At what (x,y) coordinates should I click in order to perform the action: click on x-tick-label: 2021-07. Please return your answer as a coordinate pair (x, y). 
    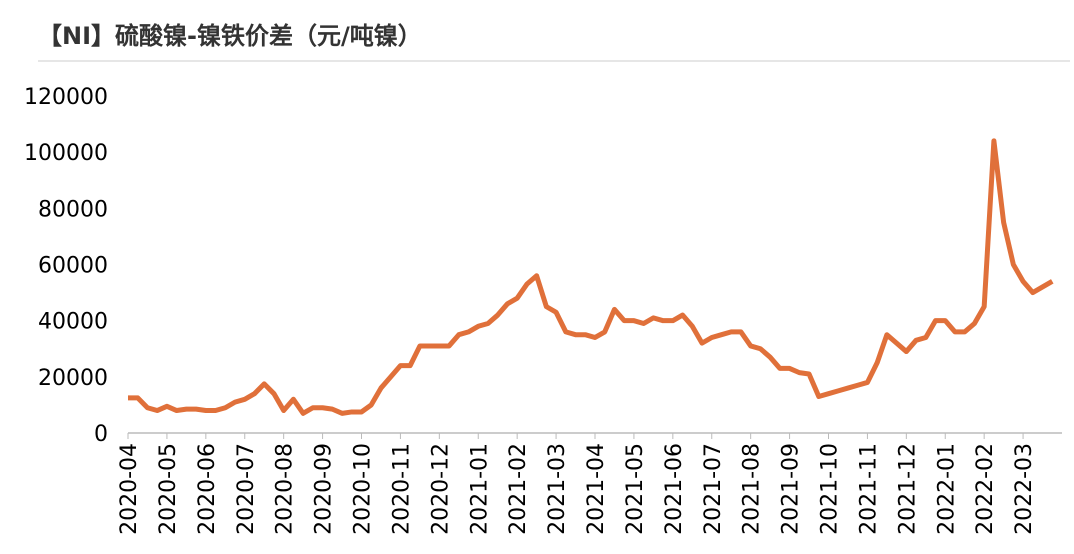
    Looking at the image, I should click on (713, 489).